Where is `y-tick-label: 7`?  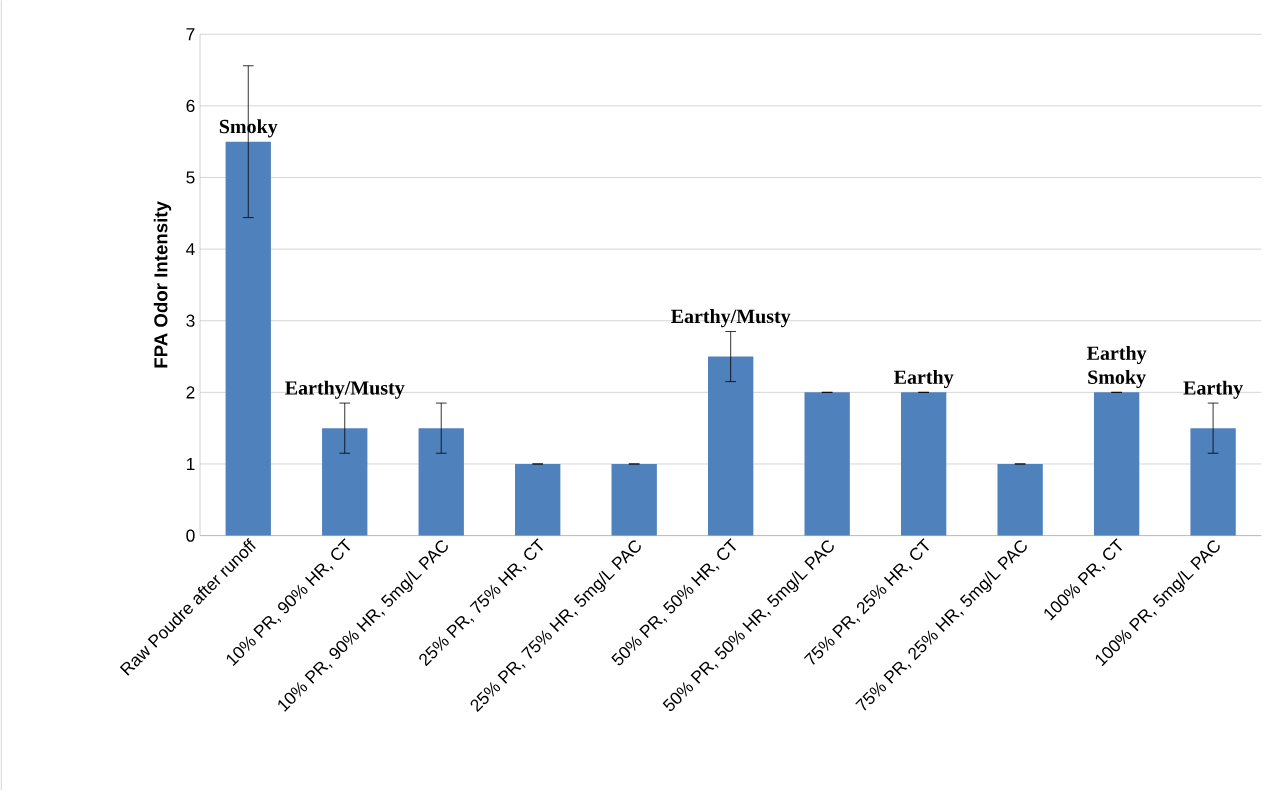 y-tick-label: 7 is located at coordinates (190, 34).